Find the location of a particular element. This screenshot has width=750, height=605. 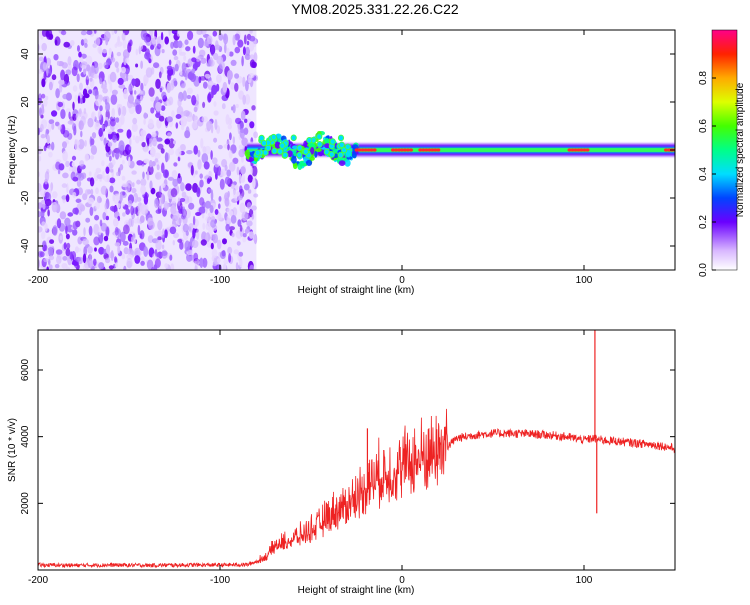

x-tick-label: 100 is located at coordinates (584, 280).